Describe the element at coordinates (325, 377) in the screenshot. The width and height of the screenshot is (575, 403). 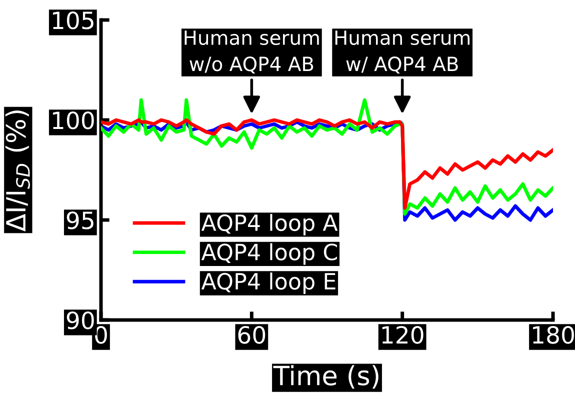
I see `x-axis-title: Time (s)` at that location.